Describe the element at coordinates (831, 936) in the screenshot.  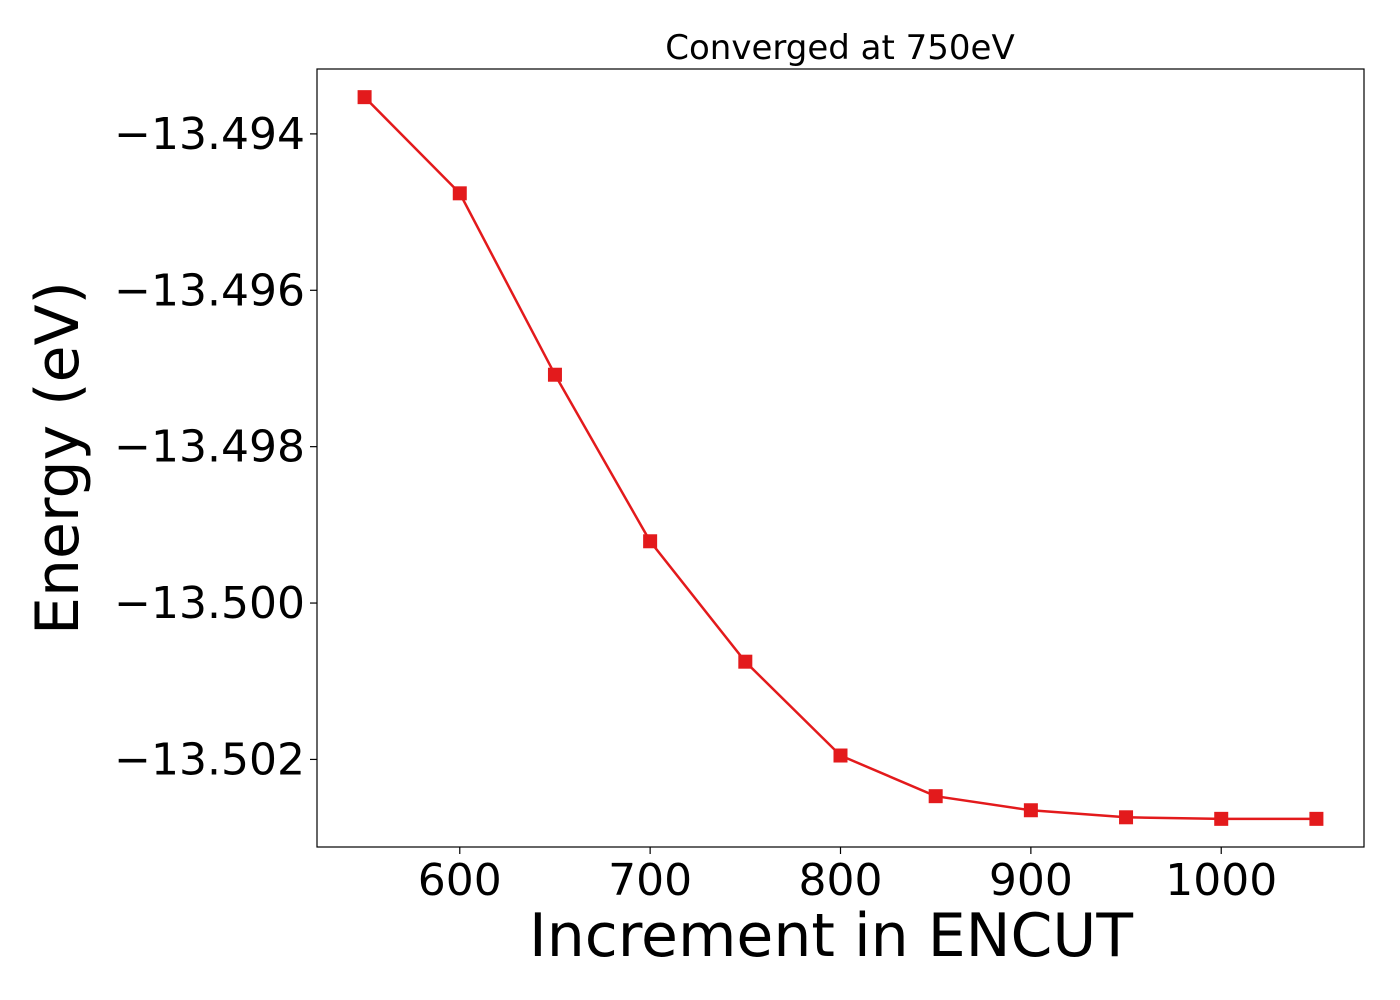
I see `x-axis-label: Increment in ENCUT` at that location.